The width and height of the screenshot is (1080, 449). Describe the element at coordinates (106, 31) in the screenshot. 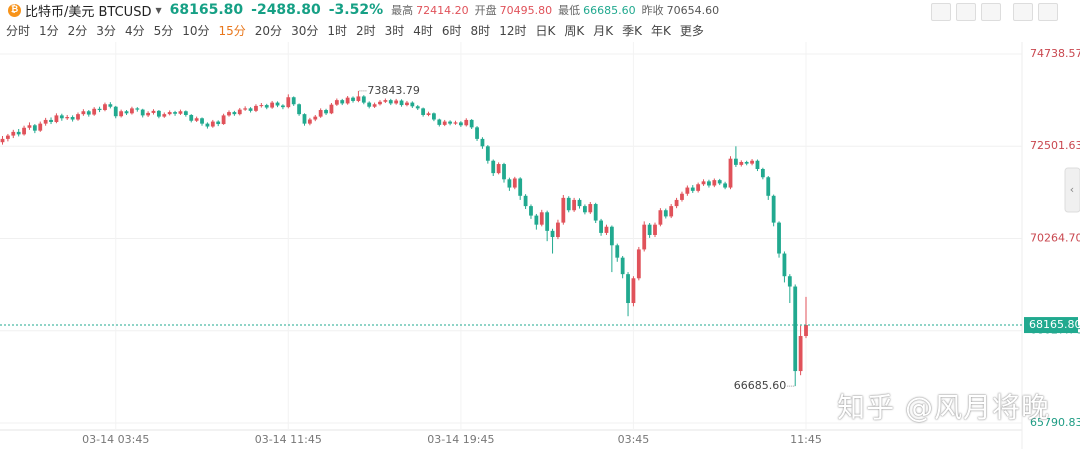

I see `timeframe-button: 3分` at that location.